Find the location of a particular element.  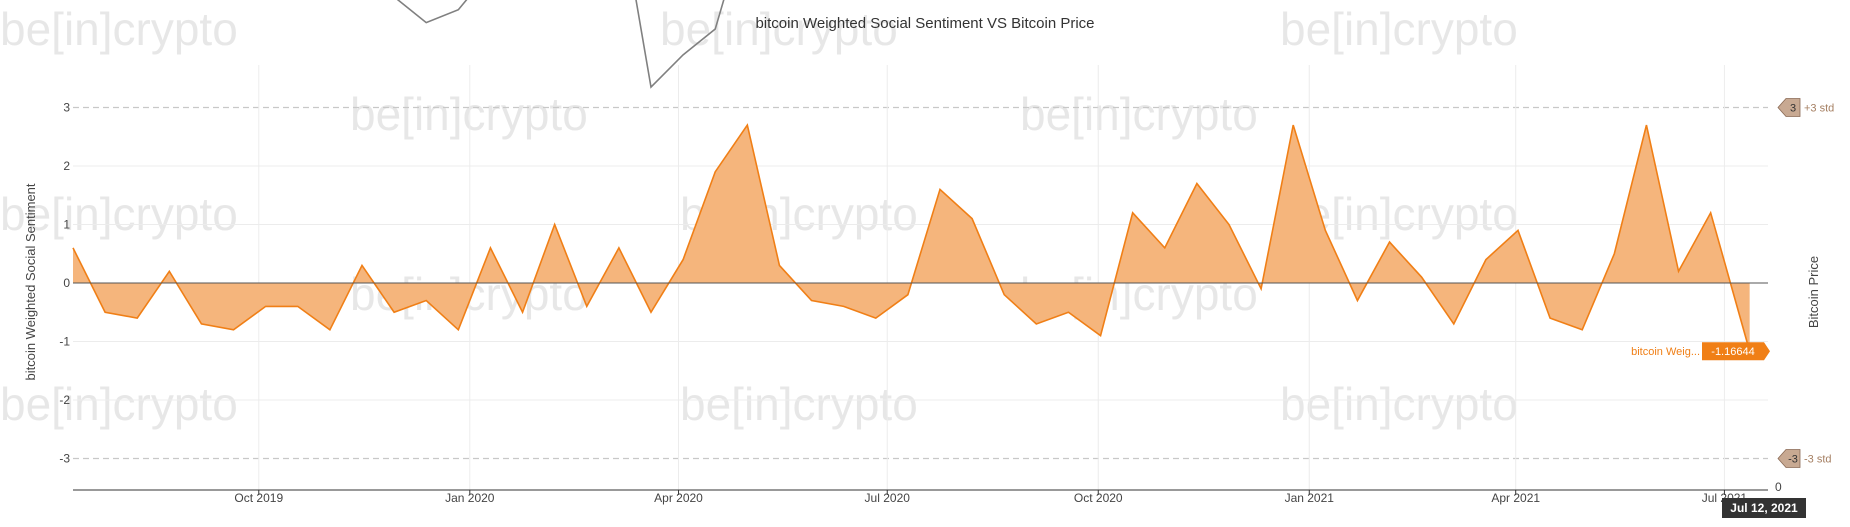

y-axis-left-label: bitcoin Weighted Social Sentiment is located at coordinates (30, 281).